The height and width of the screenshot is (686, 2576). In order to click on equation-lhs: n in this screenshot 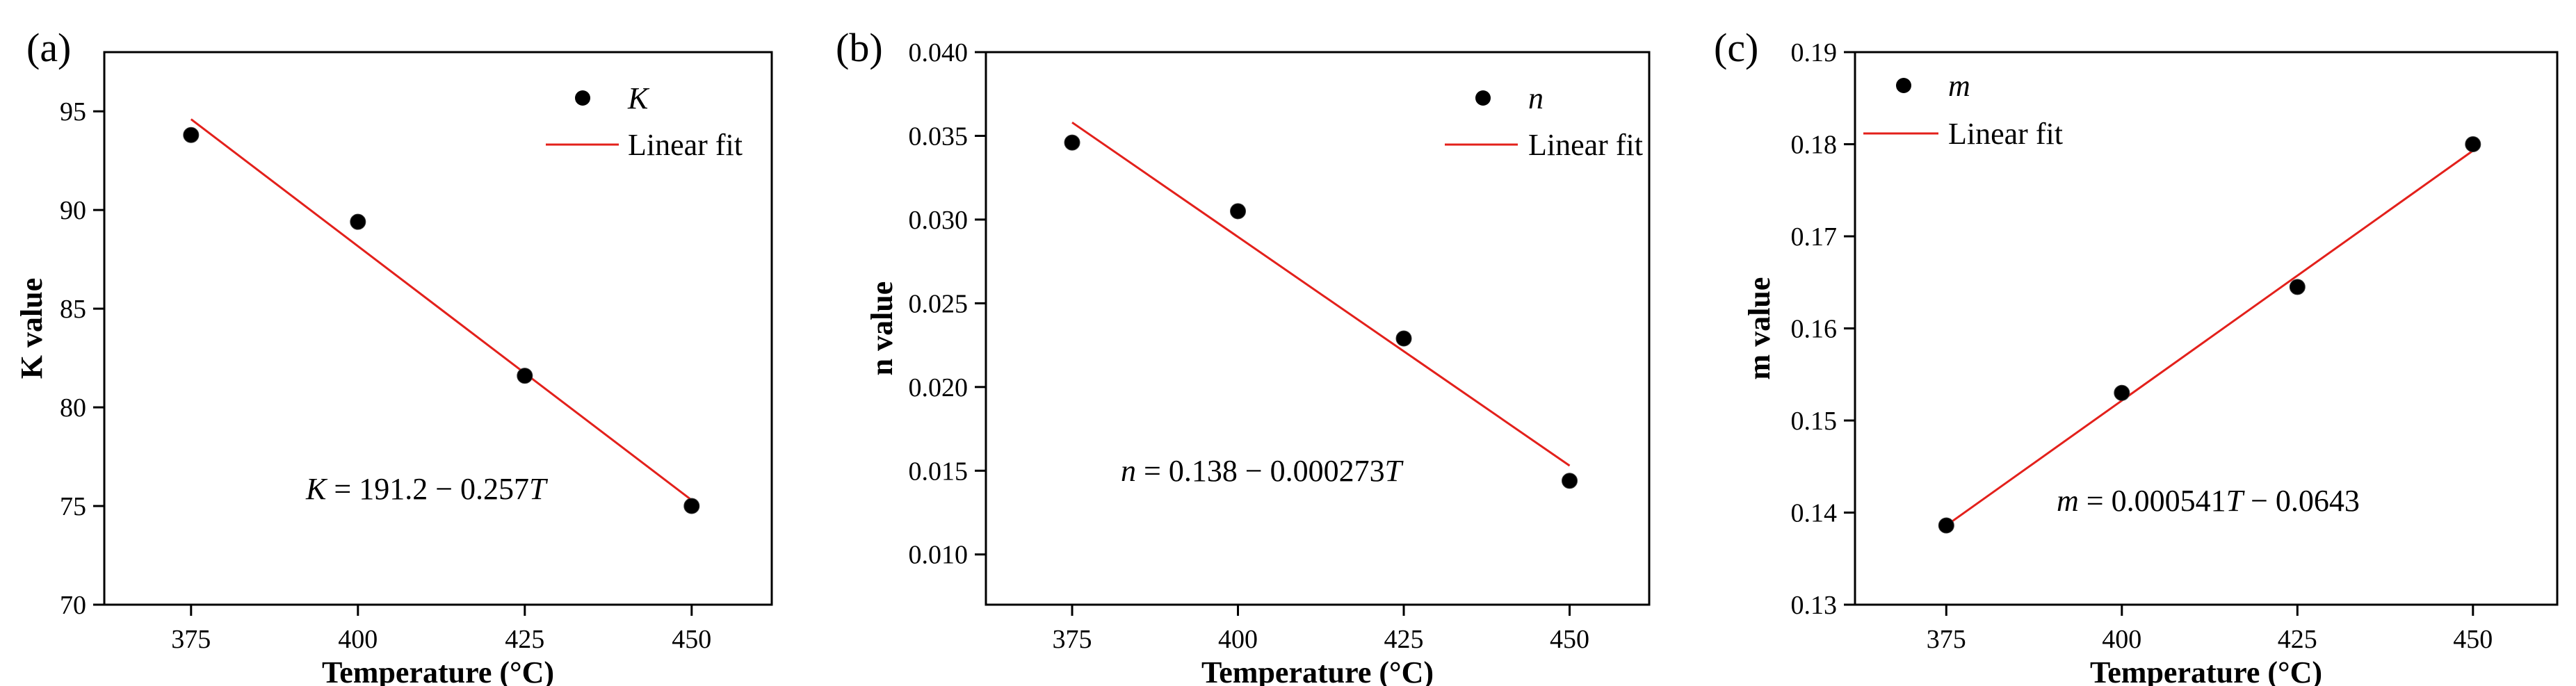, I will do `click(1128, 471)`.